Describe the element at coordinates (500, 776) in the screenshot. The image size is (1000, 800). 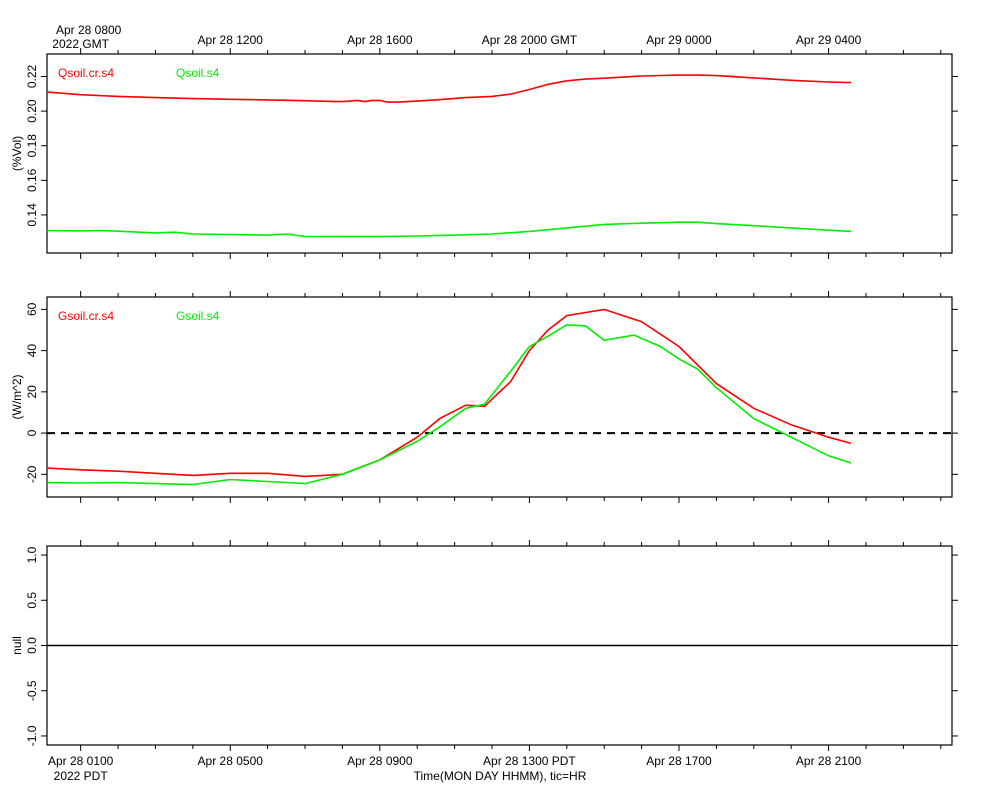
I see `x-axis-title: Time(MON DAY HHMM), tic=HR` at that location.